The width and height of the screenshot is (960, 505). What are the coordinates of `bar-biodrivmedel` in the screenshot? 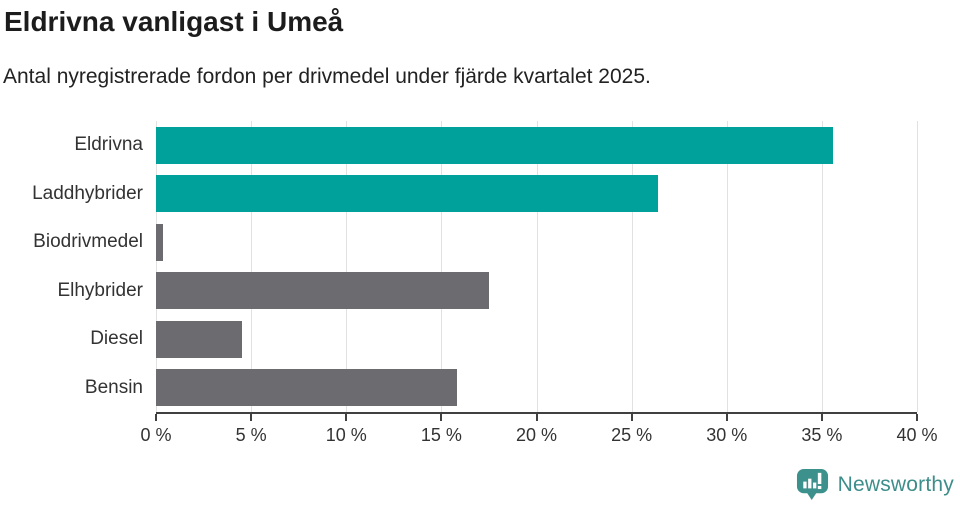 It's located at (159, 242).